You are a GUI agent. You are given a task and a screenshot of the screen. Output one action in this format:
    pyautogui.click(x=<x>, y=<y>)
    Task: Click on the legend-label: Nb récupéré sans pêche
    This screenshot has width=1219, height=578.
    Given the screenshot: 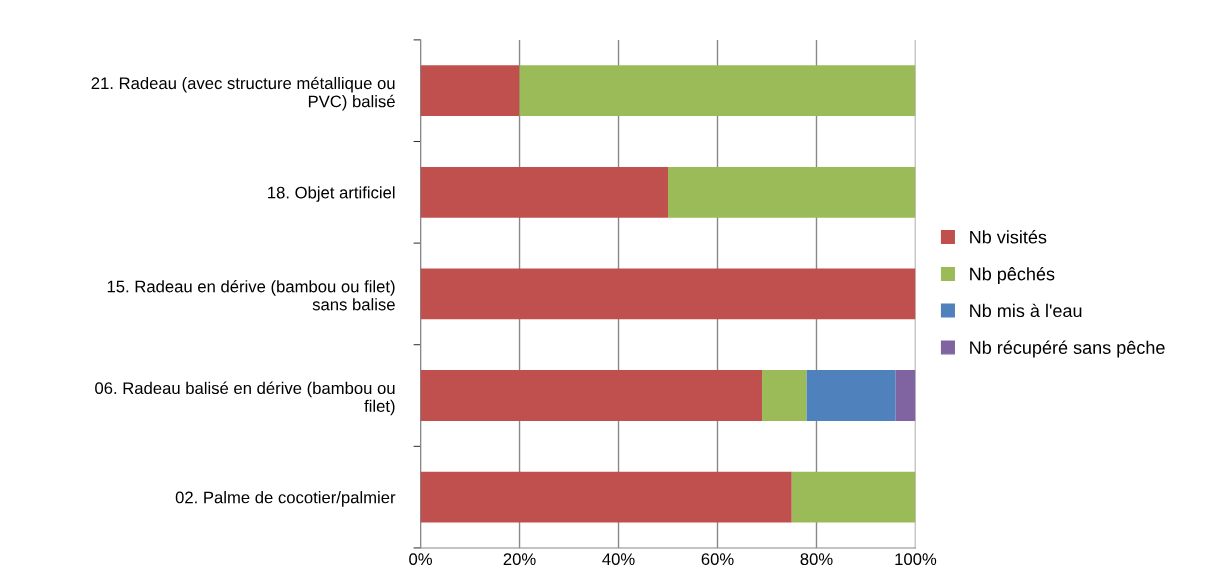 What is the action you would take?
    pyautogui.click(x=1067, y=349)
    